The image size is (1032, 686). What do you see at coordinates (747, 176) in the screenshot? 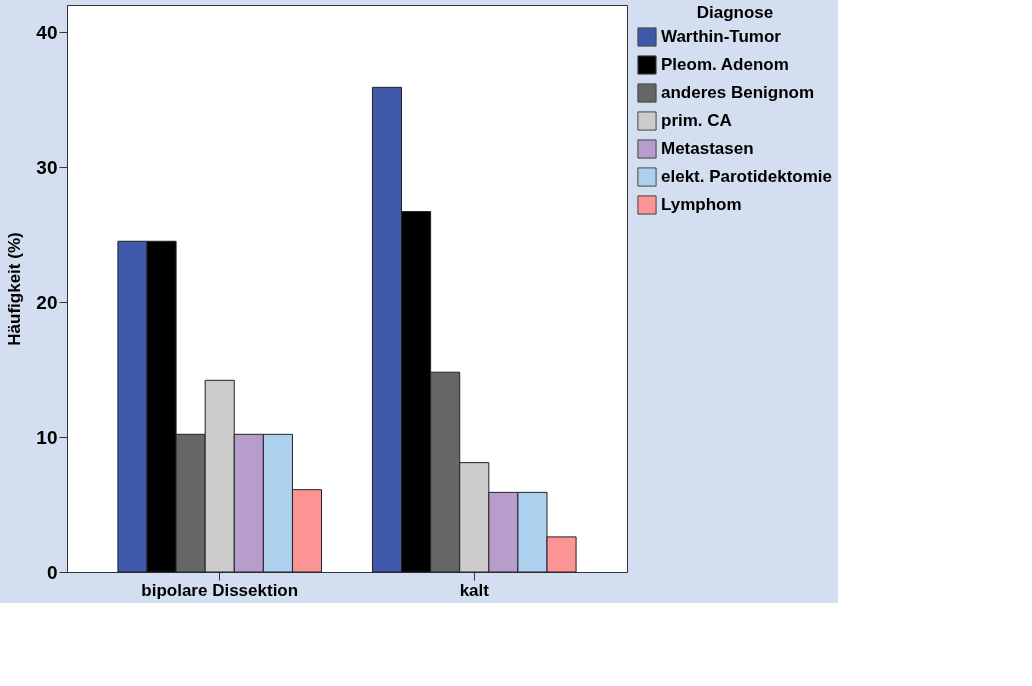
I see `legend-label: elekt. Parotidektomie` at bounding box center [747, 176].